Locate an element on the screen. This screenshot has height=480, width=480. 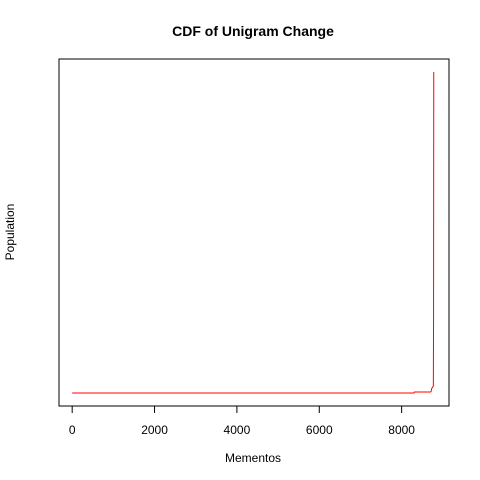
x-axis-label: Mementos is located at coordinates (253, 458).